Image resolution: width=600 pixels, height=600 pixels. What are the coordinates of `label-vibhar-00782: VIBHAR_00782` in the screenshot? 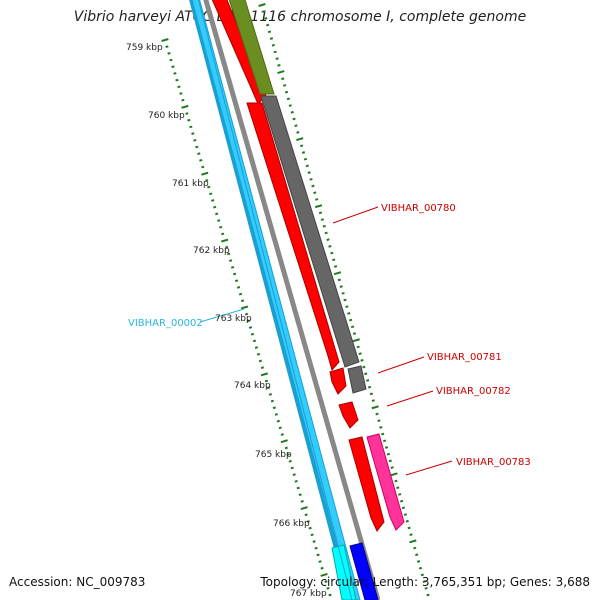 It's located at (473, 391).